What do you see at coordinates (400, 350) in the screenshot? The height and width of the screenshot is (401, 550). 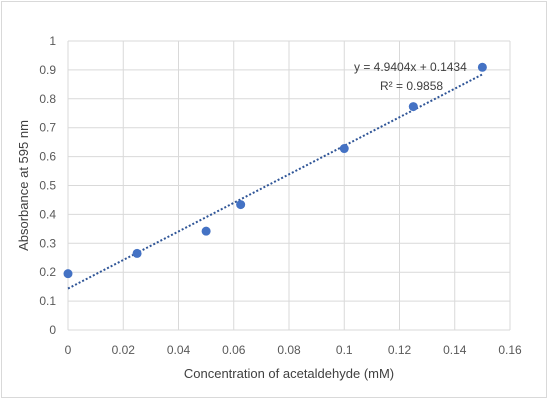 I see `x-tick-label: 0.12` at bounding box center [400, 350].